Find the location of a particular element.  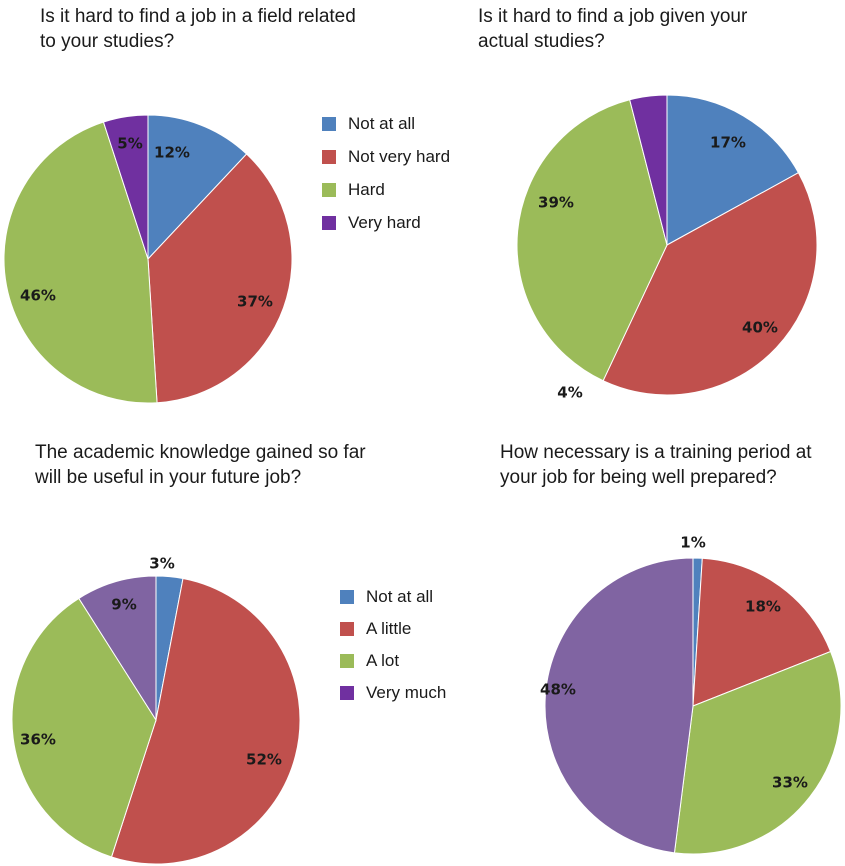

legend-item: Hard is located at coordinates (386, 189).